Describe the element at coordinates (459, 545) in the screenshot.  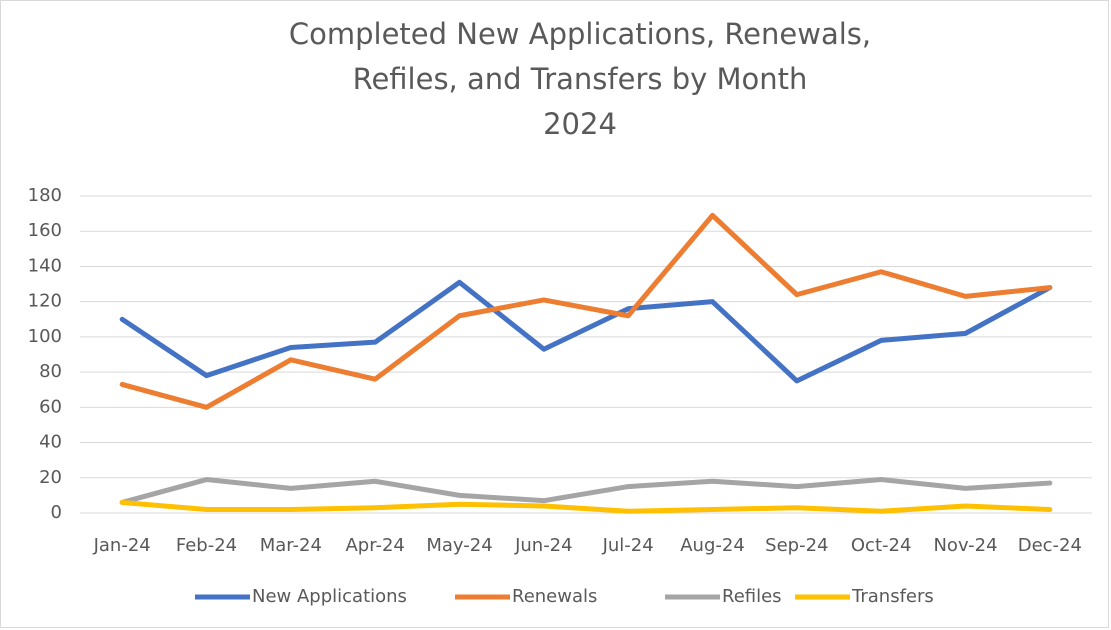
I see `x-tick-label: May-24` at that location.